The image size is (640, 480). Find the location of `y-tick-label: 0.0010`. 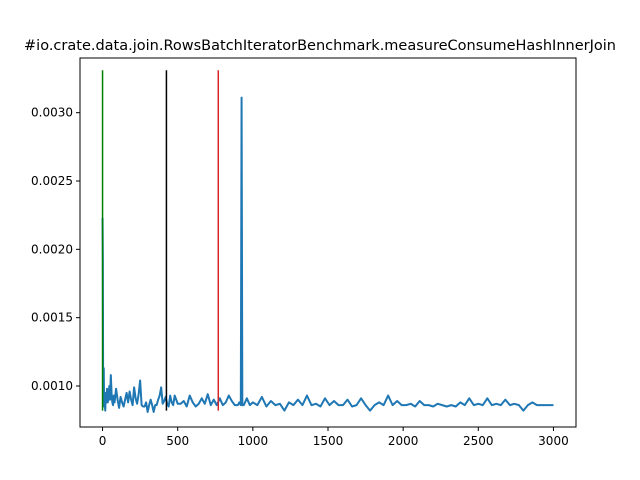

y-tick-label: 0.0010 is located at coordinates (52, 386).